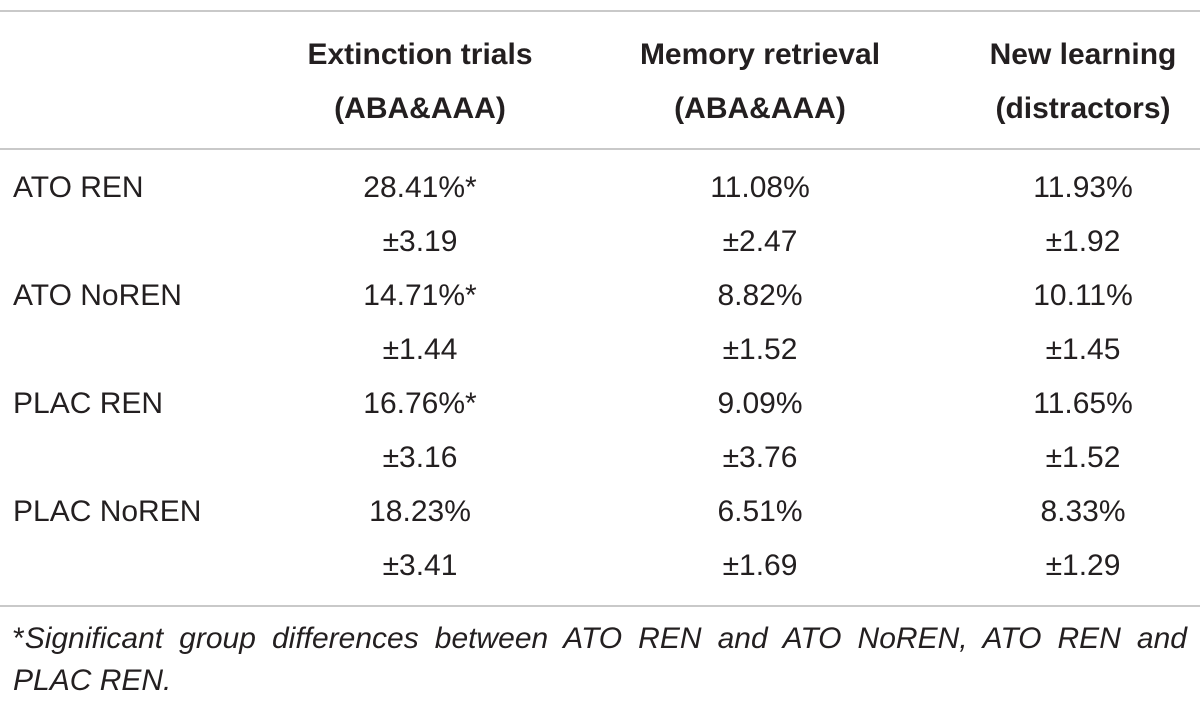 Image resolution: width=1200 pixels, height=706 pixels. I want to click on table-cell: 11.08%, so click(760, 187).